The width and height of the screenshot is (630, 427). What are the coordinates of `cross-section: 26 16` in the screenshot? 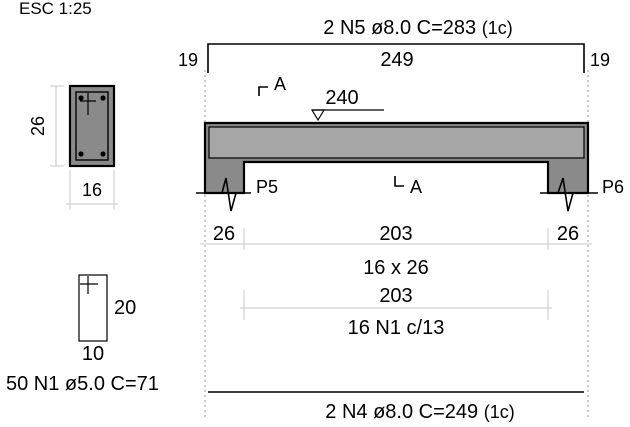 It's located at (73, 147).